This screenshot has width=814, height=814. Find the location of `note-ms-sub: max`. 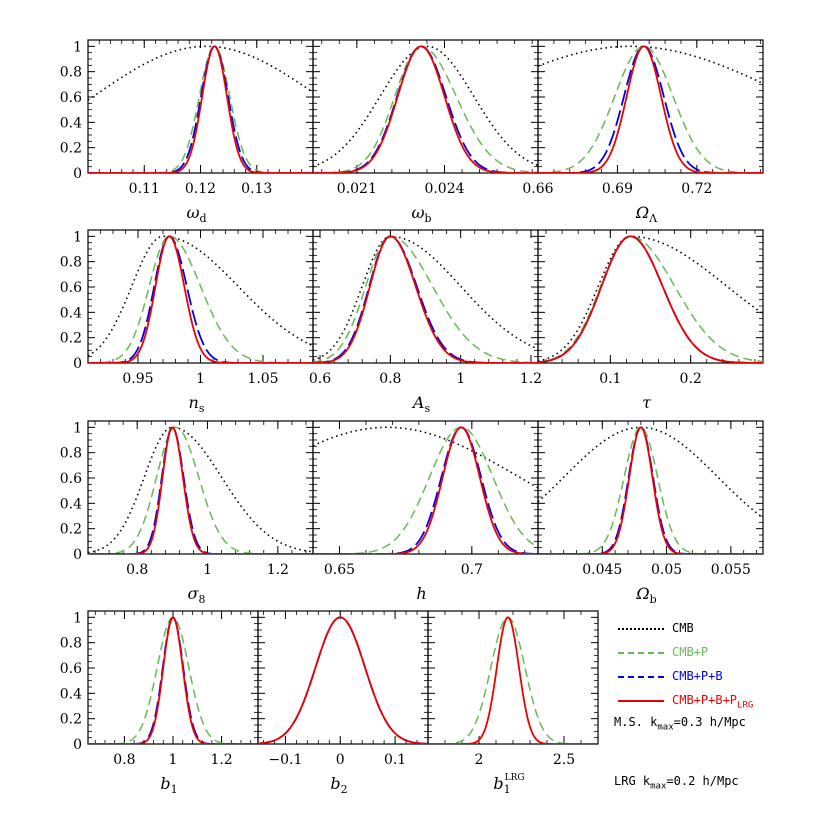

note-ms-sub: max is located at coordinates (665, 727).